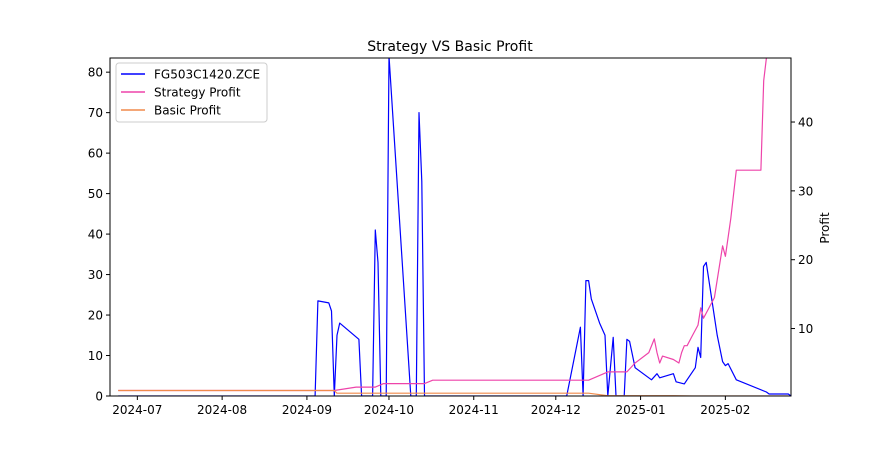 Image resolution: width=878 pixels, height=454 pixels. I want to click on y-right-tick-label: 40, so click(805, 123).